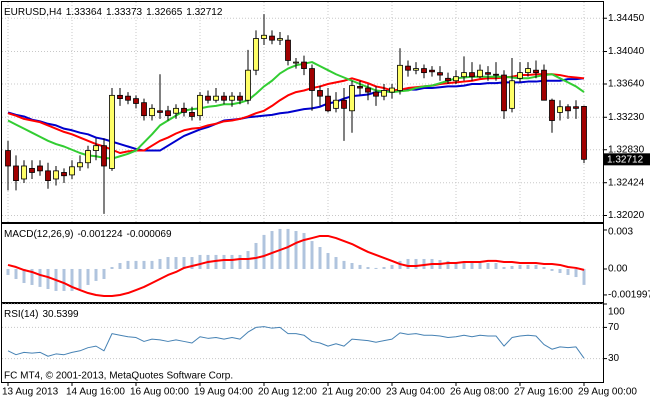 This screenshot has height=400, width=650. Describe the element at coordinates (204, 12) in the screenshot. I see `panel-title-value: 1.32712` at that location.